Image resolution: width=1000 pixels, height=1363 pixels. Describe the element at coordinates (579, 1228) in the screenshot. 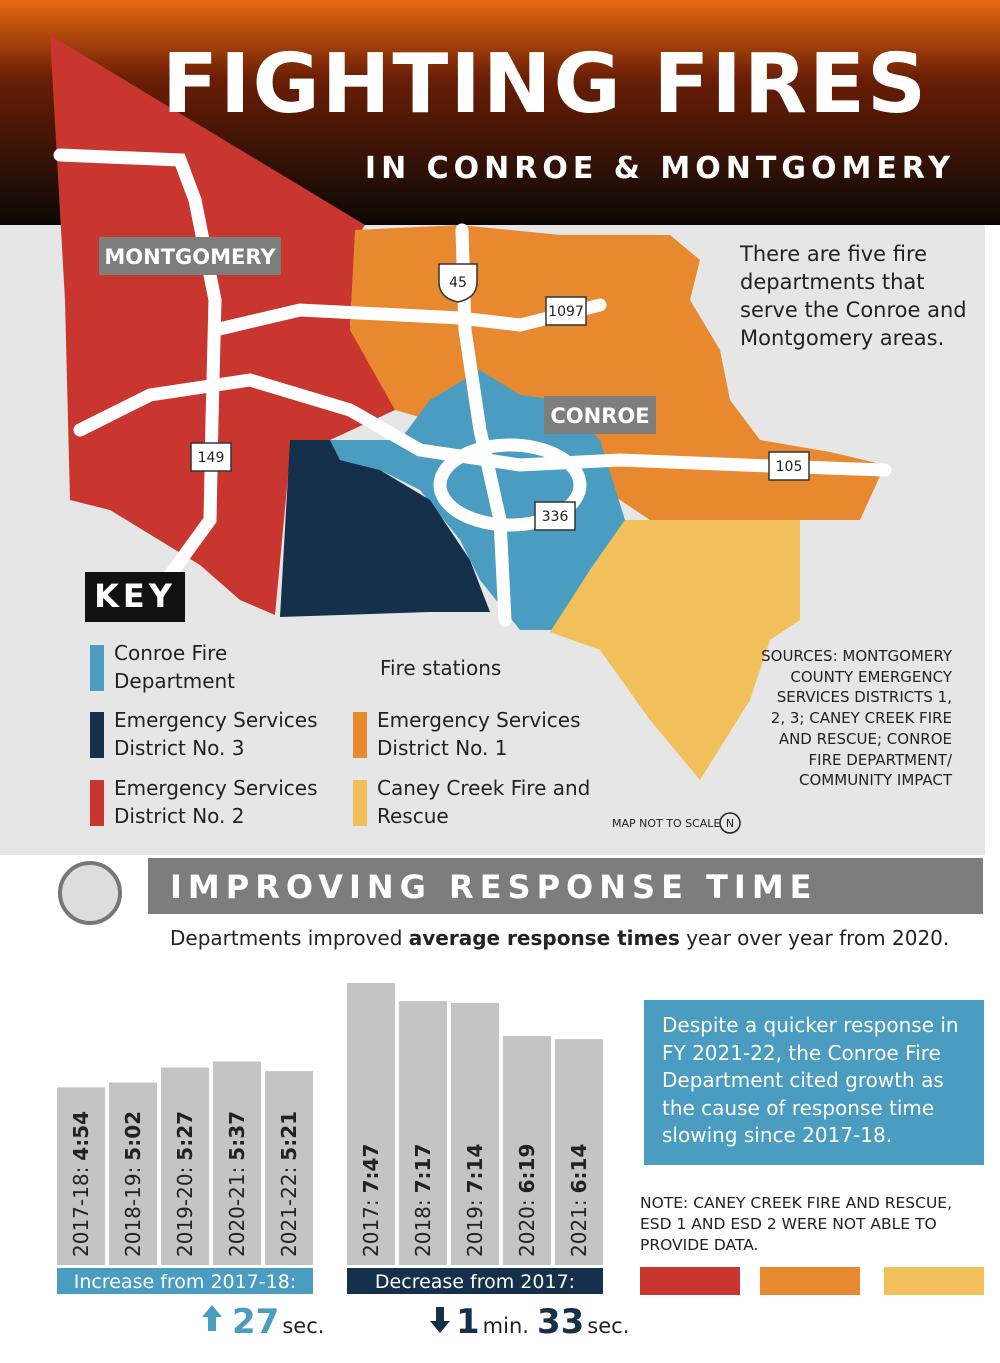

I see `bar-category: 2021:` at that location.